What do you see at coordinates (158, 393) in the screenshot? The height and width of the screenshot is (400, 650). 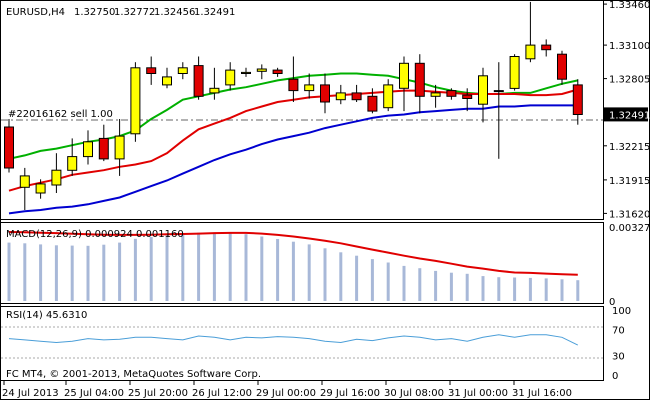 I see `x-tick-label: 25 Jul 20:00` at bounding box center [158, 393].